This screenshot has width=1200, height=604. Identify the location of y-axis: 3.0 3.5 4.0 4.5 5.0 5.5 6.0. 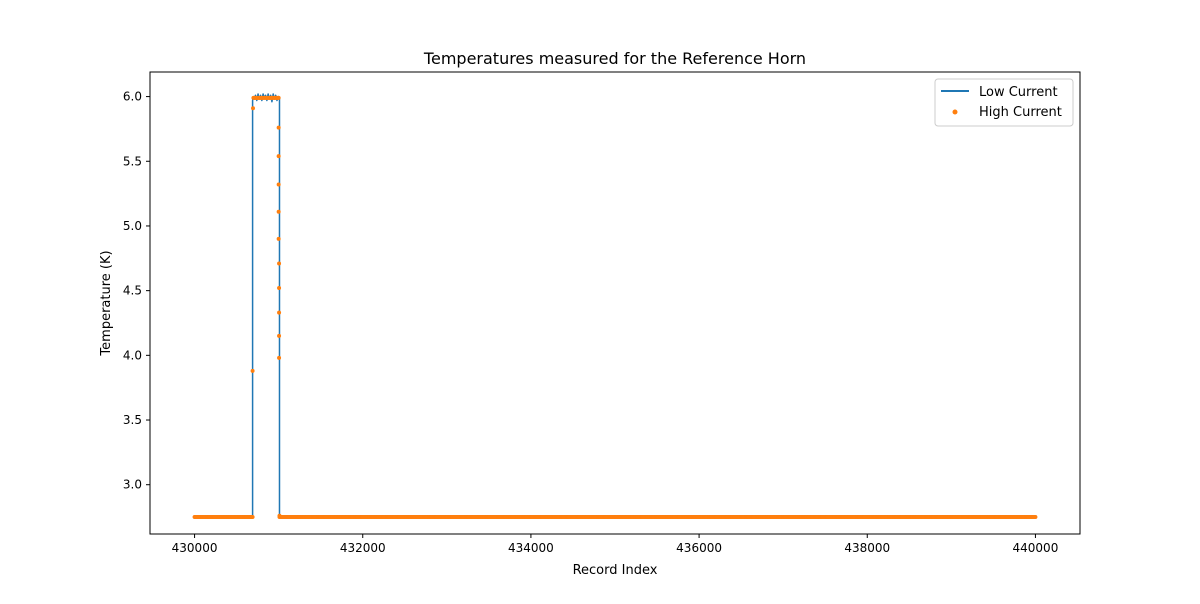
(136, 291).